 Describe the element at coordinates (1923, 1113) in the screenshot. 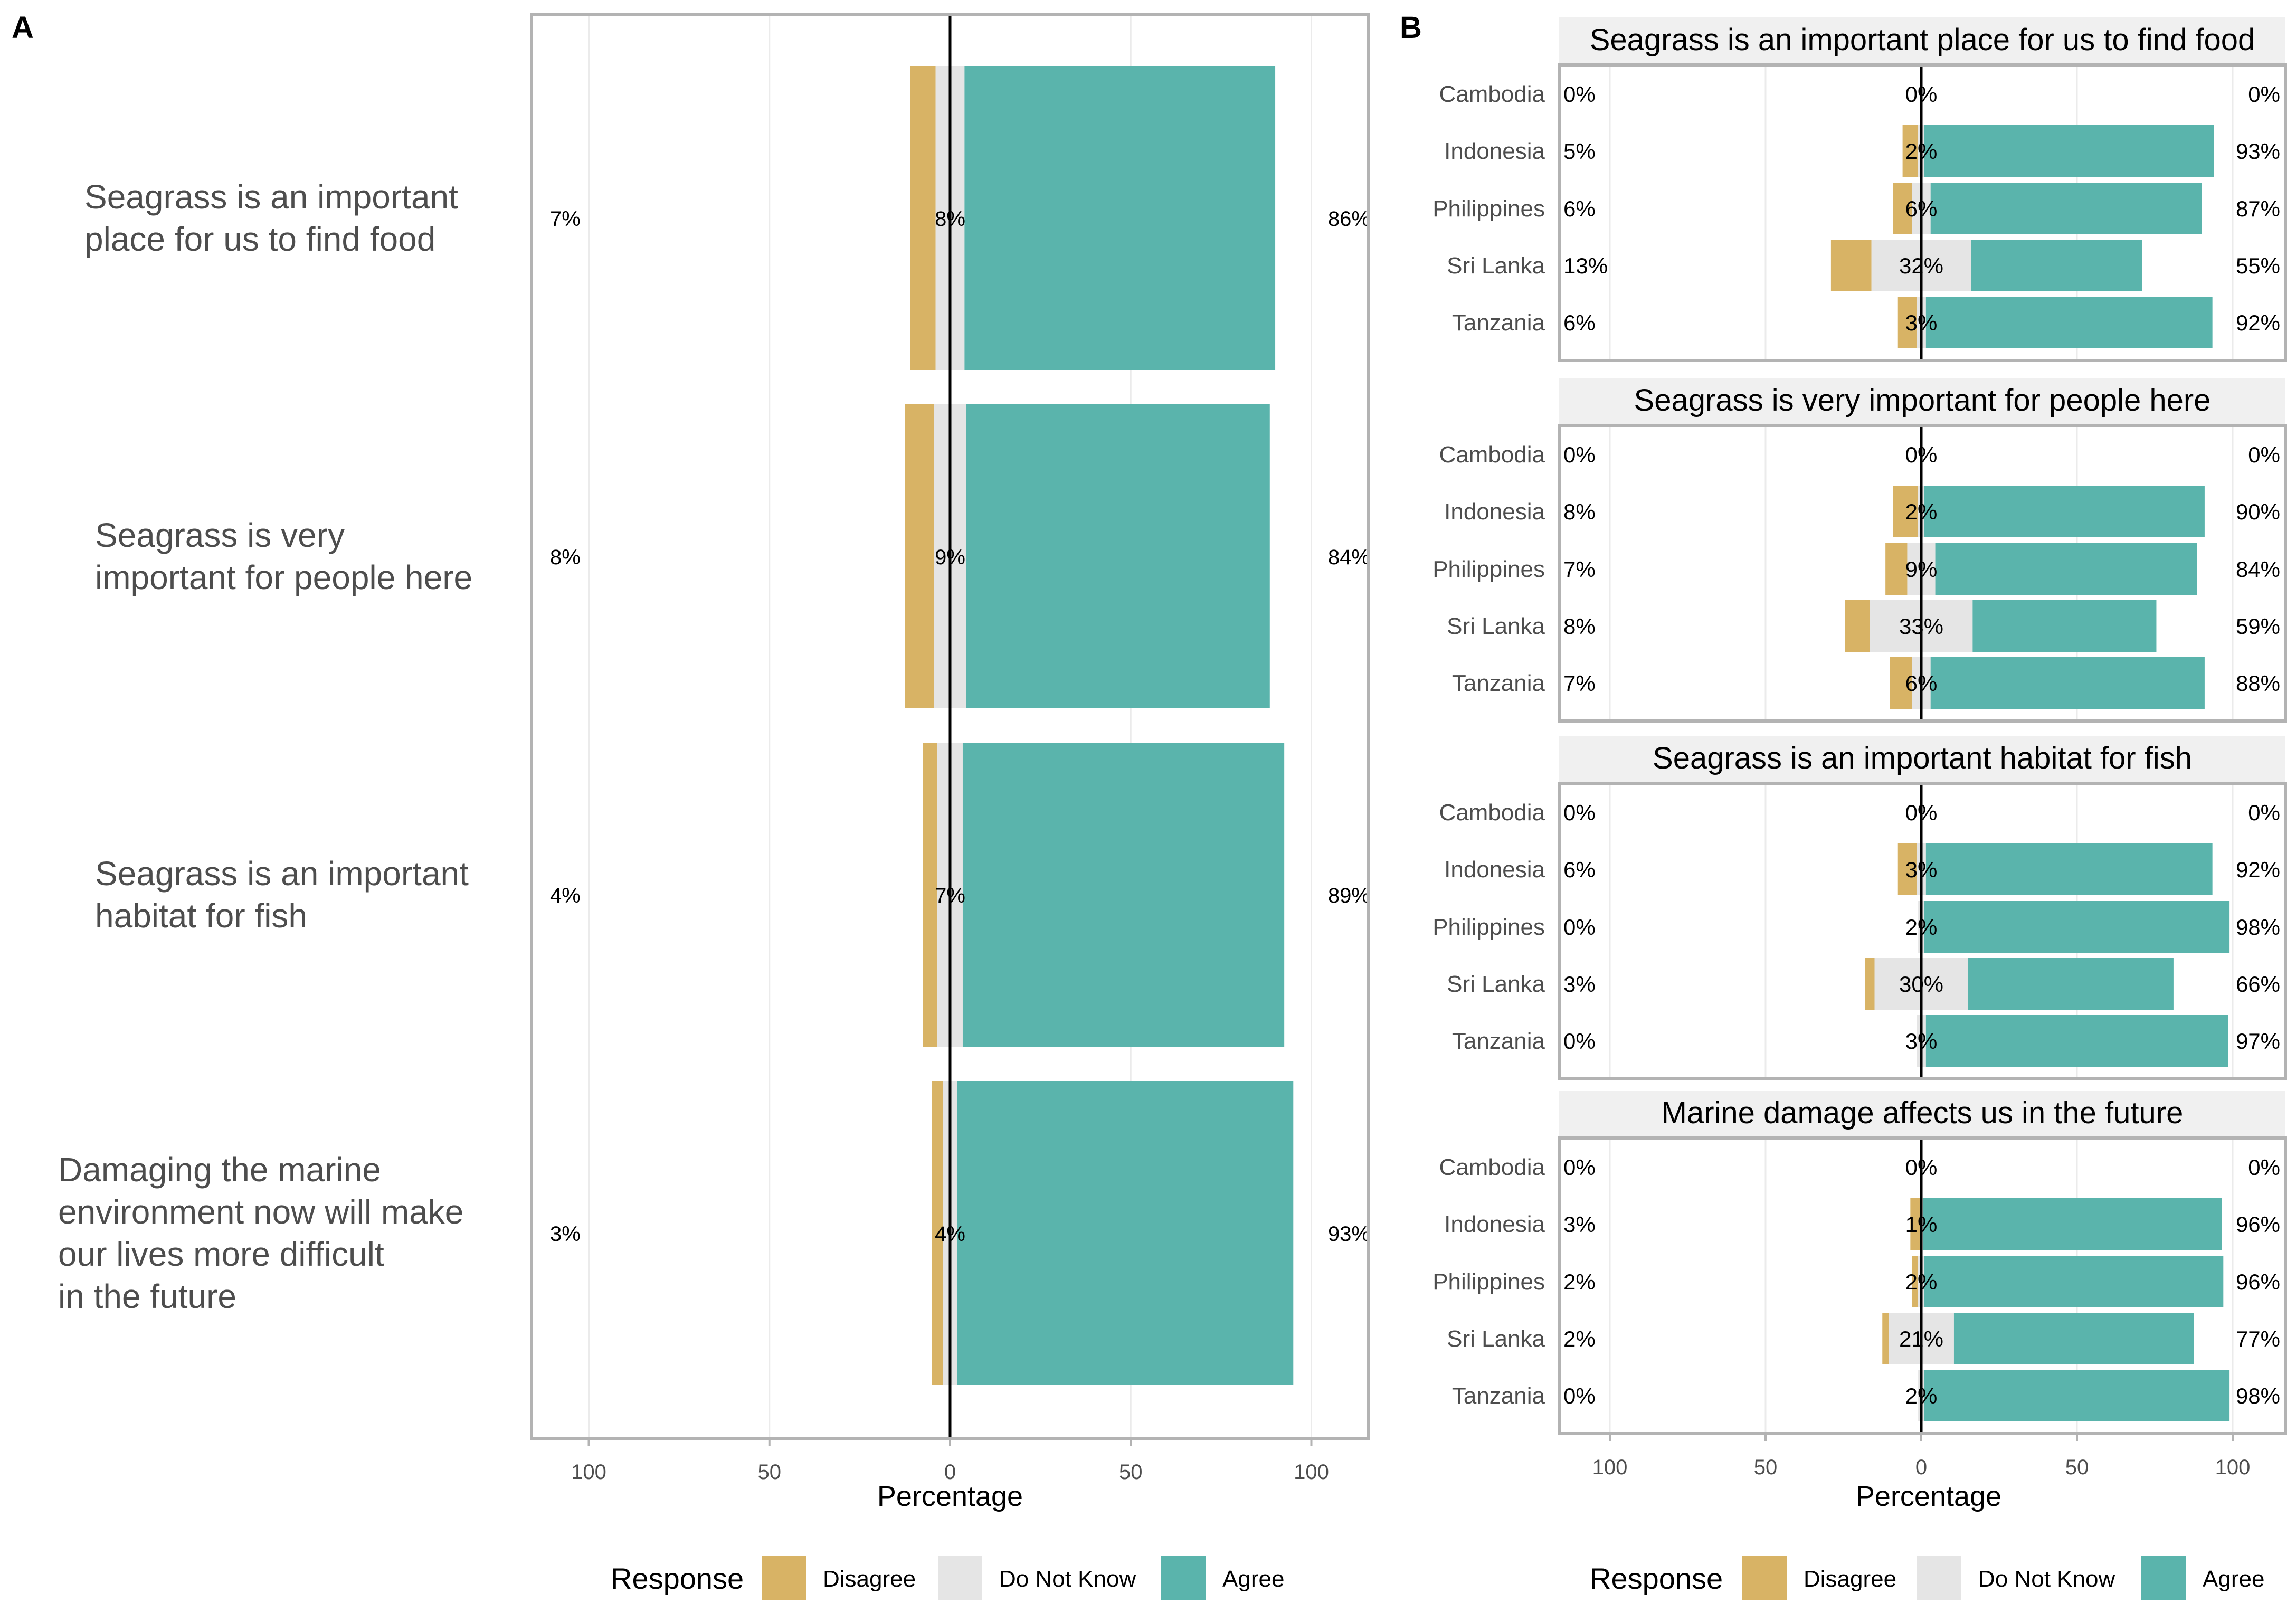

I see `facet-title-3: Marine damage affects us in the future` at that location.